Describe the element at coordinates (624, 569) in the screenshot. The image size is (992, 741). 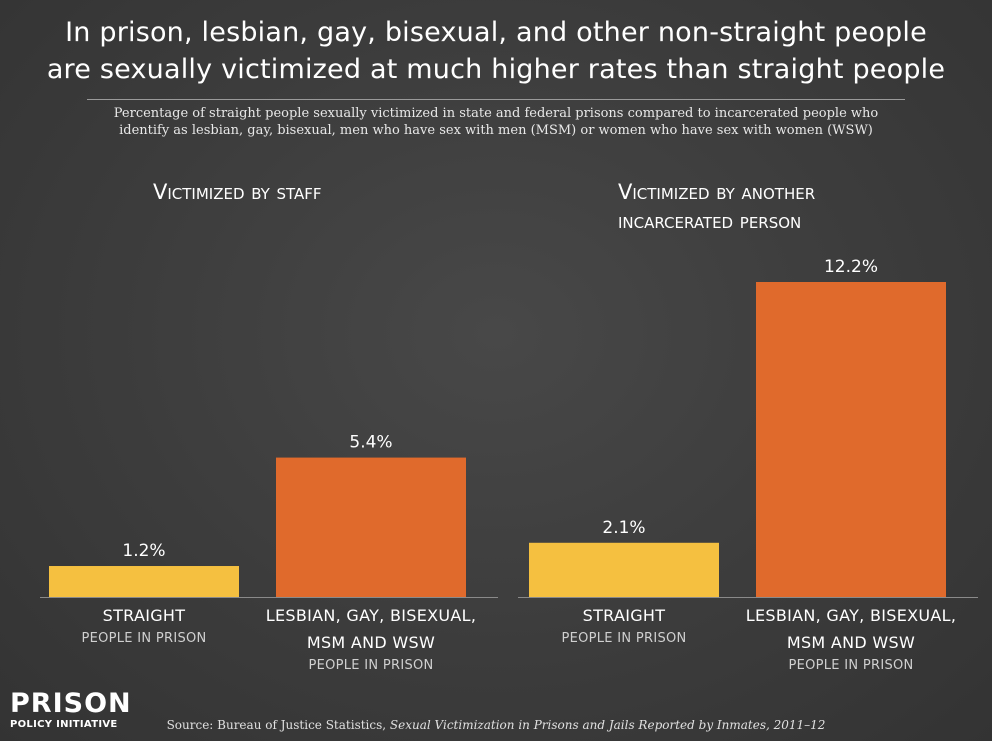
I see `bar-incarcerated-straight` at that location.